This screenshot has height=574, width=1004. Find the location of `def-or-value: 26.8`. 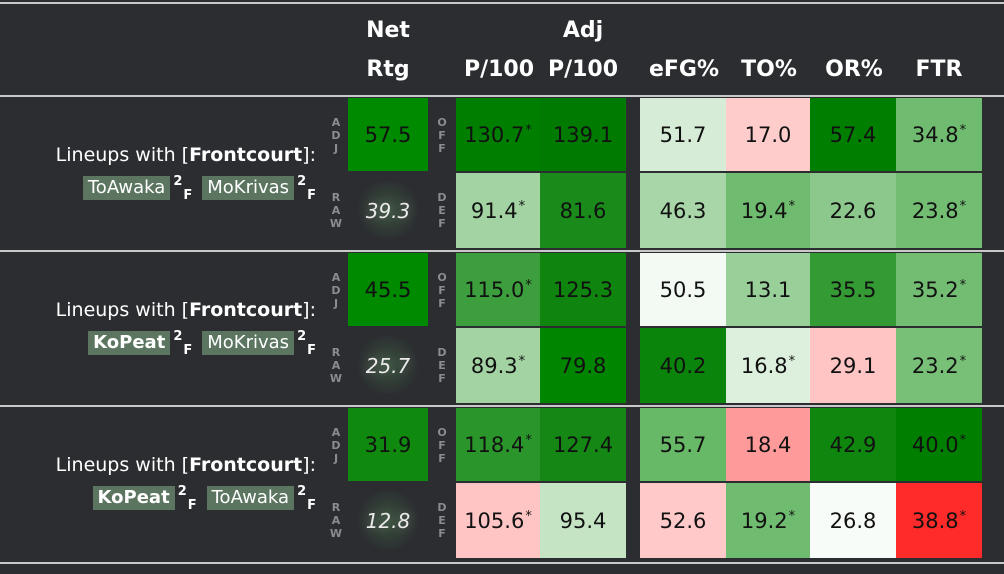

def-or-value: 26.8 is located at coordinates (853, 520).